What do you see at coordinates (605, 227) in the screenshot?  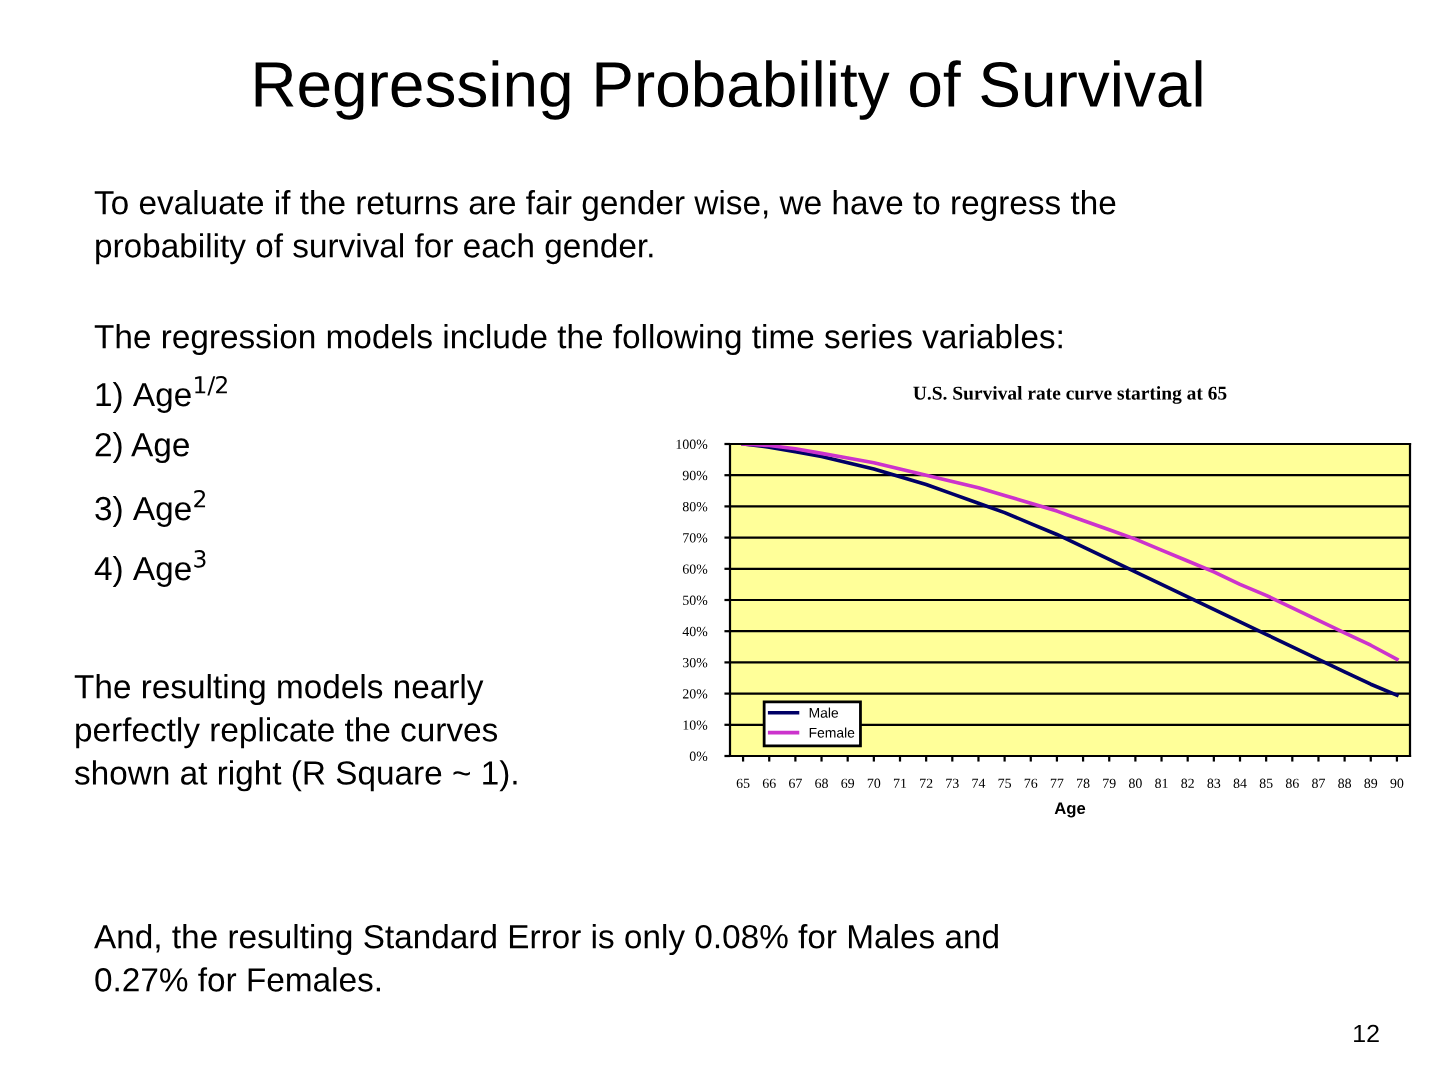 I see `text: To evaluate if the returns are fair gender wise, we have to regress the probability of survival for each gender.` at bounding box center [605, 227].